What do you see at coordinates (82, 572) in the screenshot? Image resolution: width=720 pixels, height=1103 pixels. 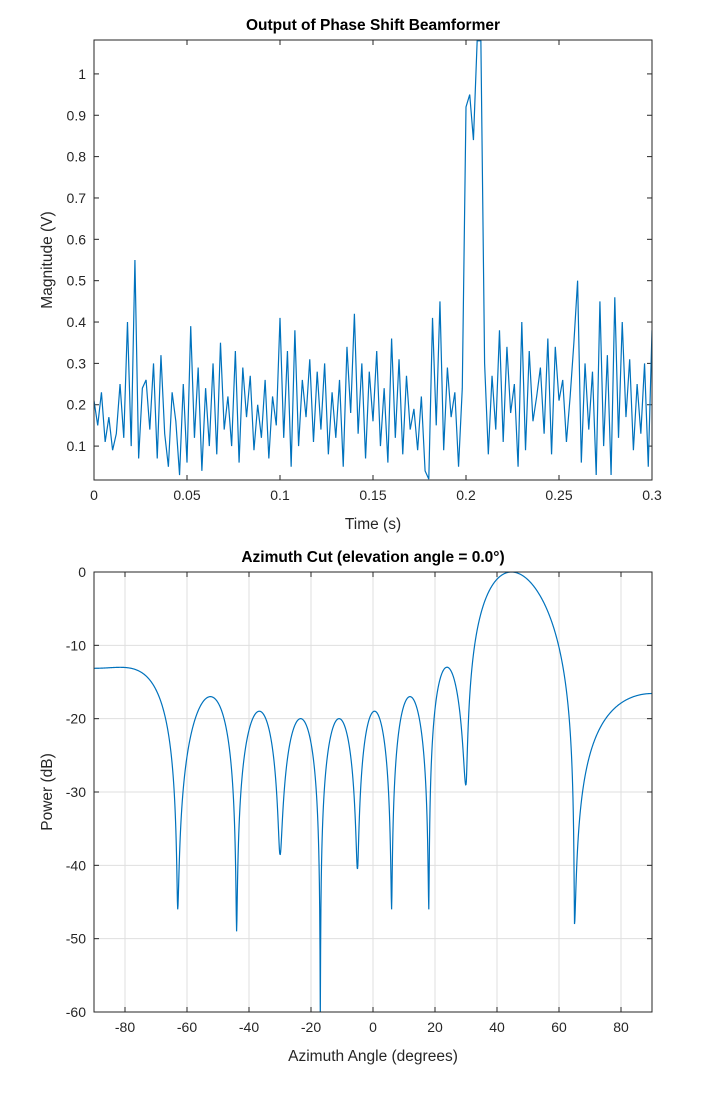 I see `azimuth-y-tick-label: 0` at bounding box center [82, 572].